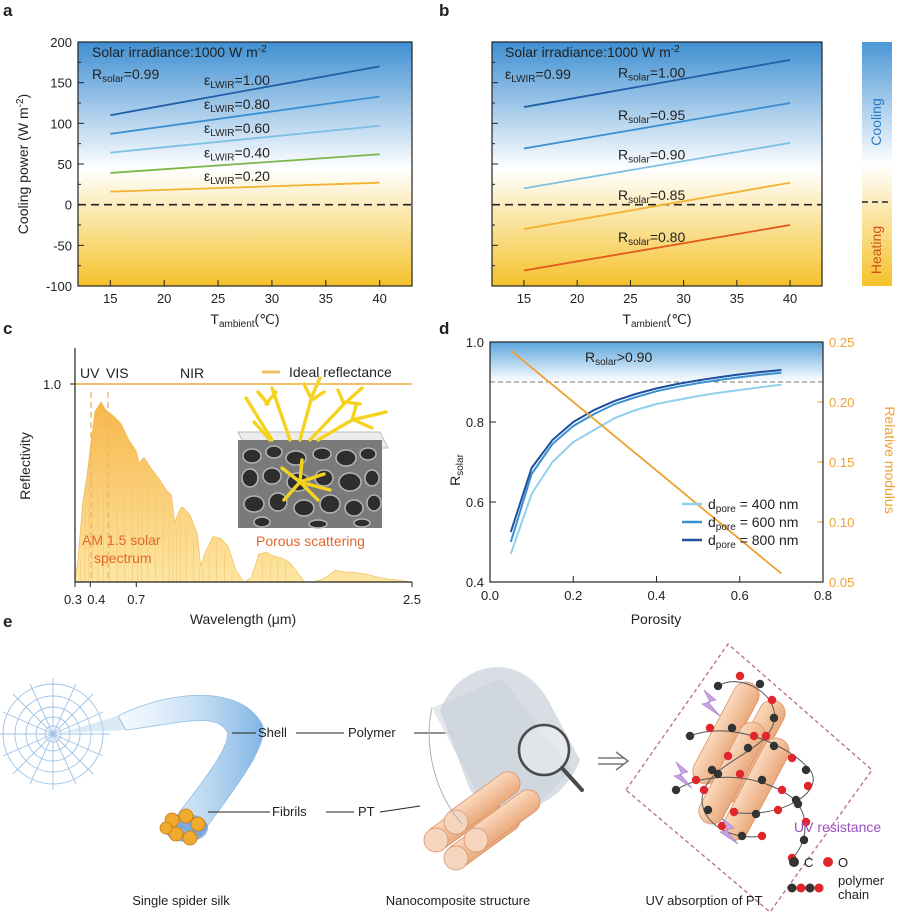 Image resolution: width=900 pixels, height=914 pixels. I want to click on chart-d-ytick-label: 0.8, so click(475, 422).